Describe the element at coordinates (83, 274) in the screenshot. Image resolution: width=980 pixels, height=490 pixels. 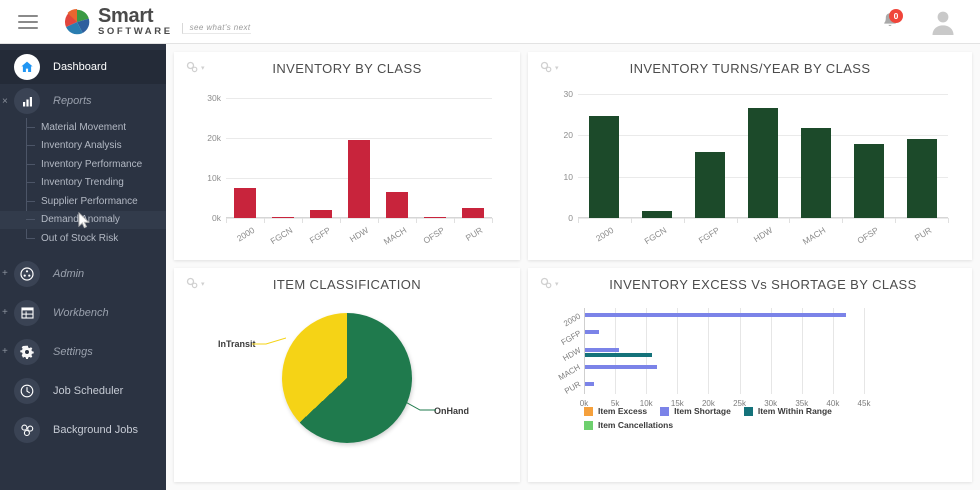
I see `sidebar-item-admin: + Admin` at that location.